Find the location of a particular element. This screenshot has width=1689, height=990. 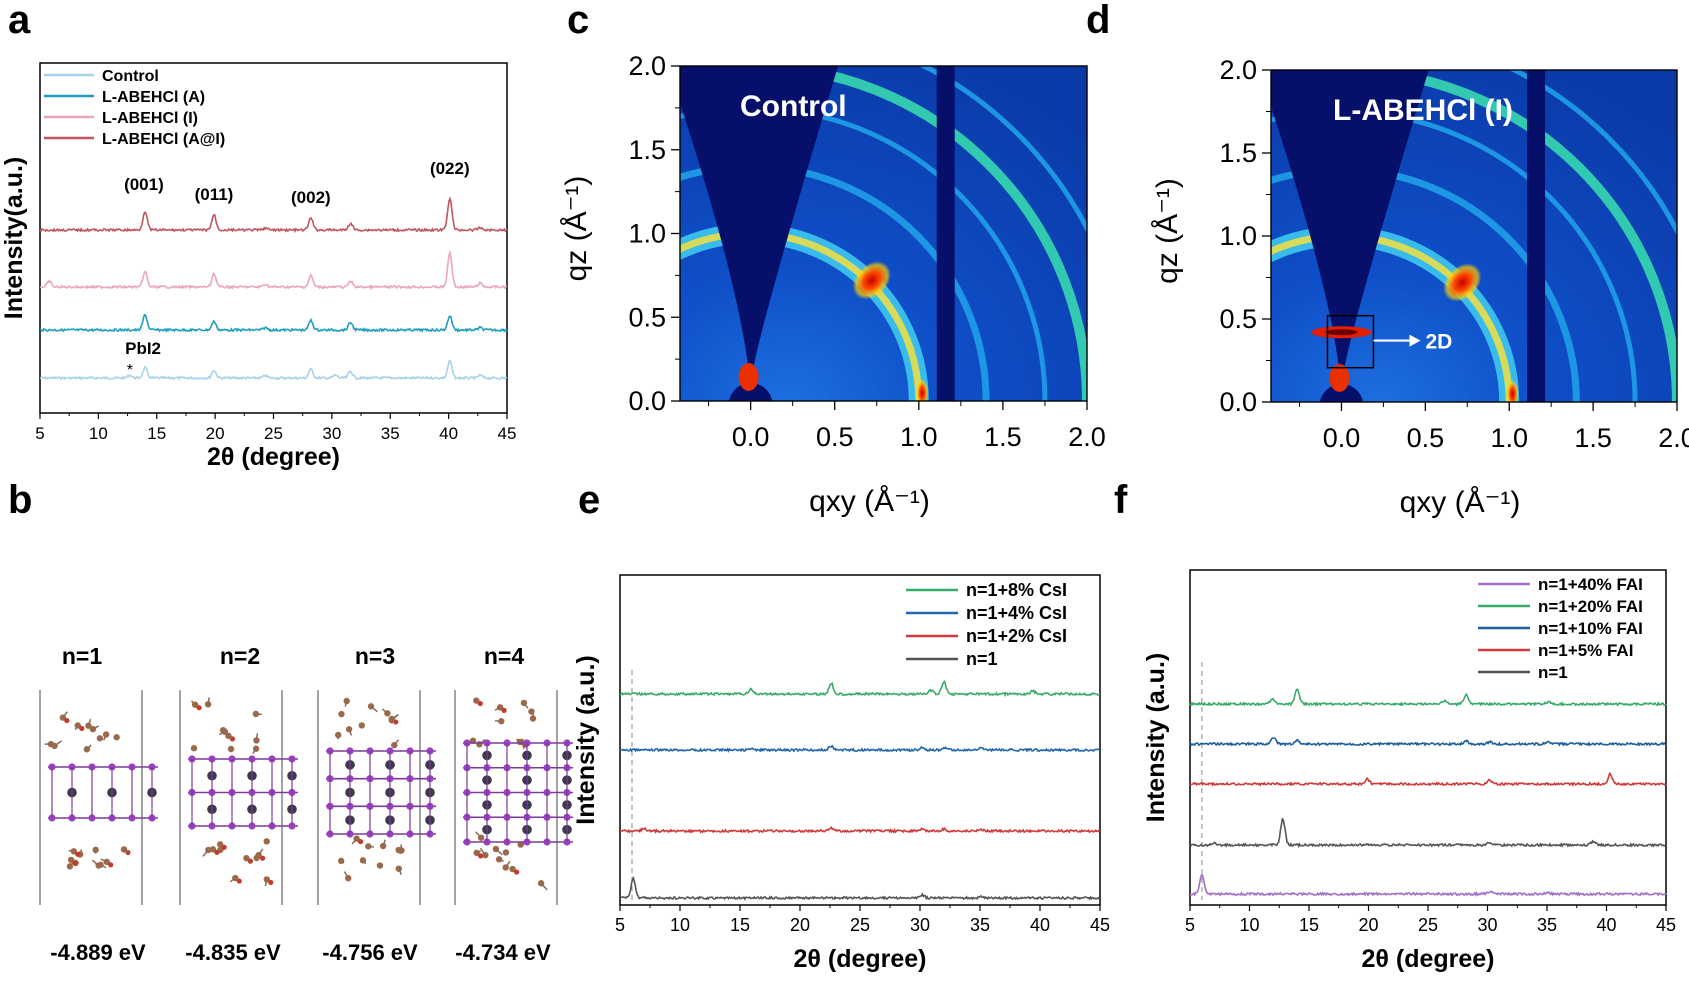

y-tick-label: 0.0 is located at coordinates (647, 401).